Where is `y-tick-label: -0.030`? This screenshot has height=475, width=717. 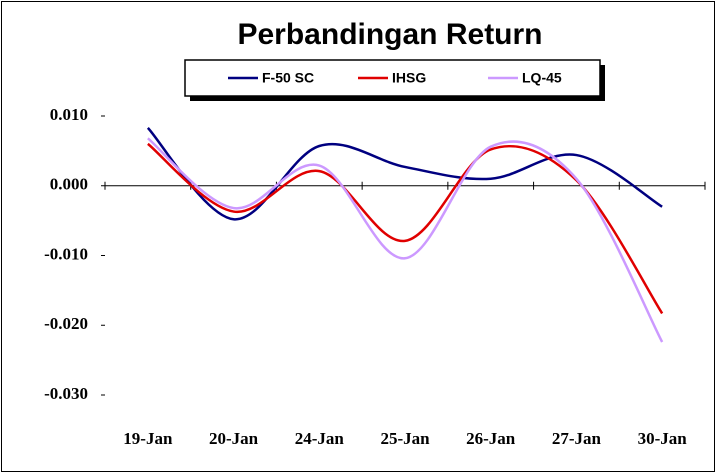 y-tick-label: -0.030 is located at coordinates (66, 393).